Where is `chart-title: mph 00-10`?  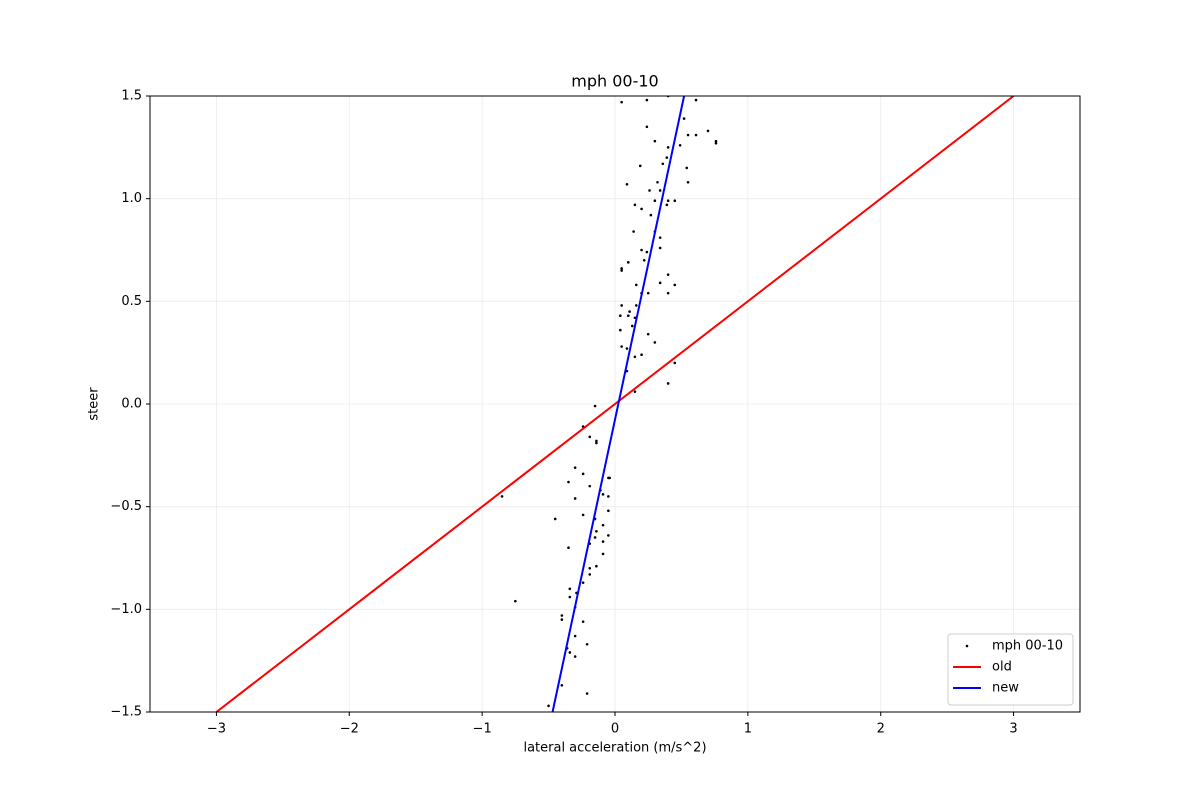 chart-title: mph 00-10 is located at coordinates (614, 81).